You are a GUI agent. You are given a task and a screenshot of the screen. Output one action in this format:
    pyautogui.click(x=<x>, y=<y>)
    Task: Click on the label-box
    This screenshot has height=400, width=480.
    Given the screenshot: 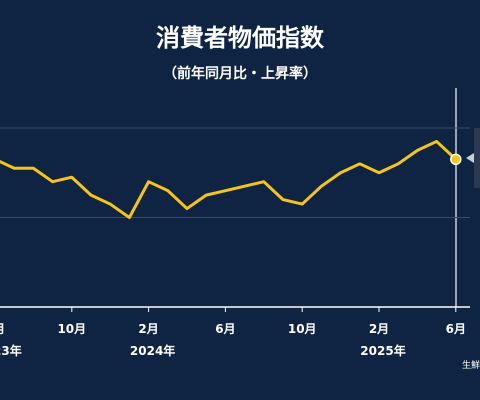 What is the action you would take?
    pyautogui.click(x=477, y=158)
    